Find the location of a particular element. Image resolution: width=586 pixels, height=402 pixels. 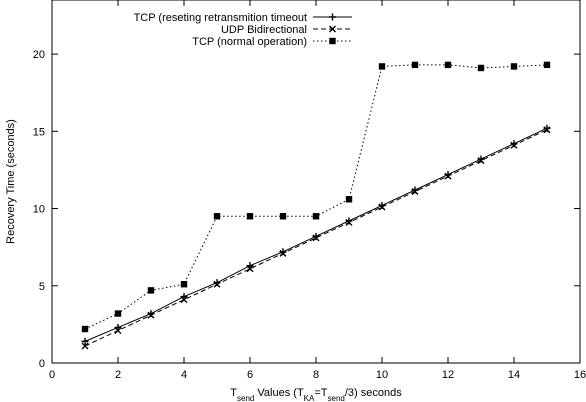

y-tick-label: 10 is located at coordinates (39, 210).